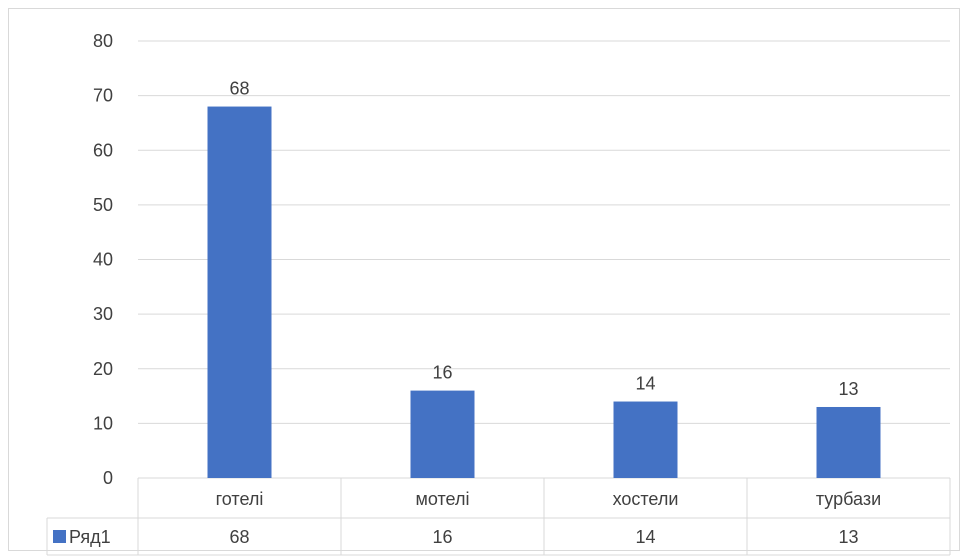 The width and height of the screenshot is (966, 559). What do you see at coordinates (848, 499) in the screenshot?
I see `category-label: турбази` at bounding box center [848, 499].